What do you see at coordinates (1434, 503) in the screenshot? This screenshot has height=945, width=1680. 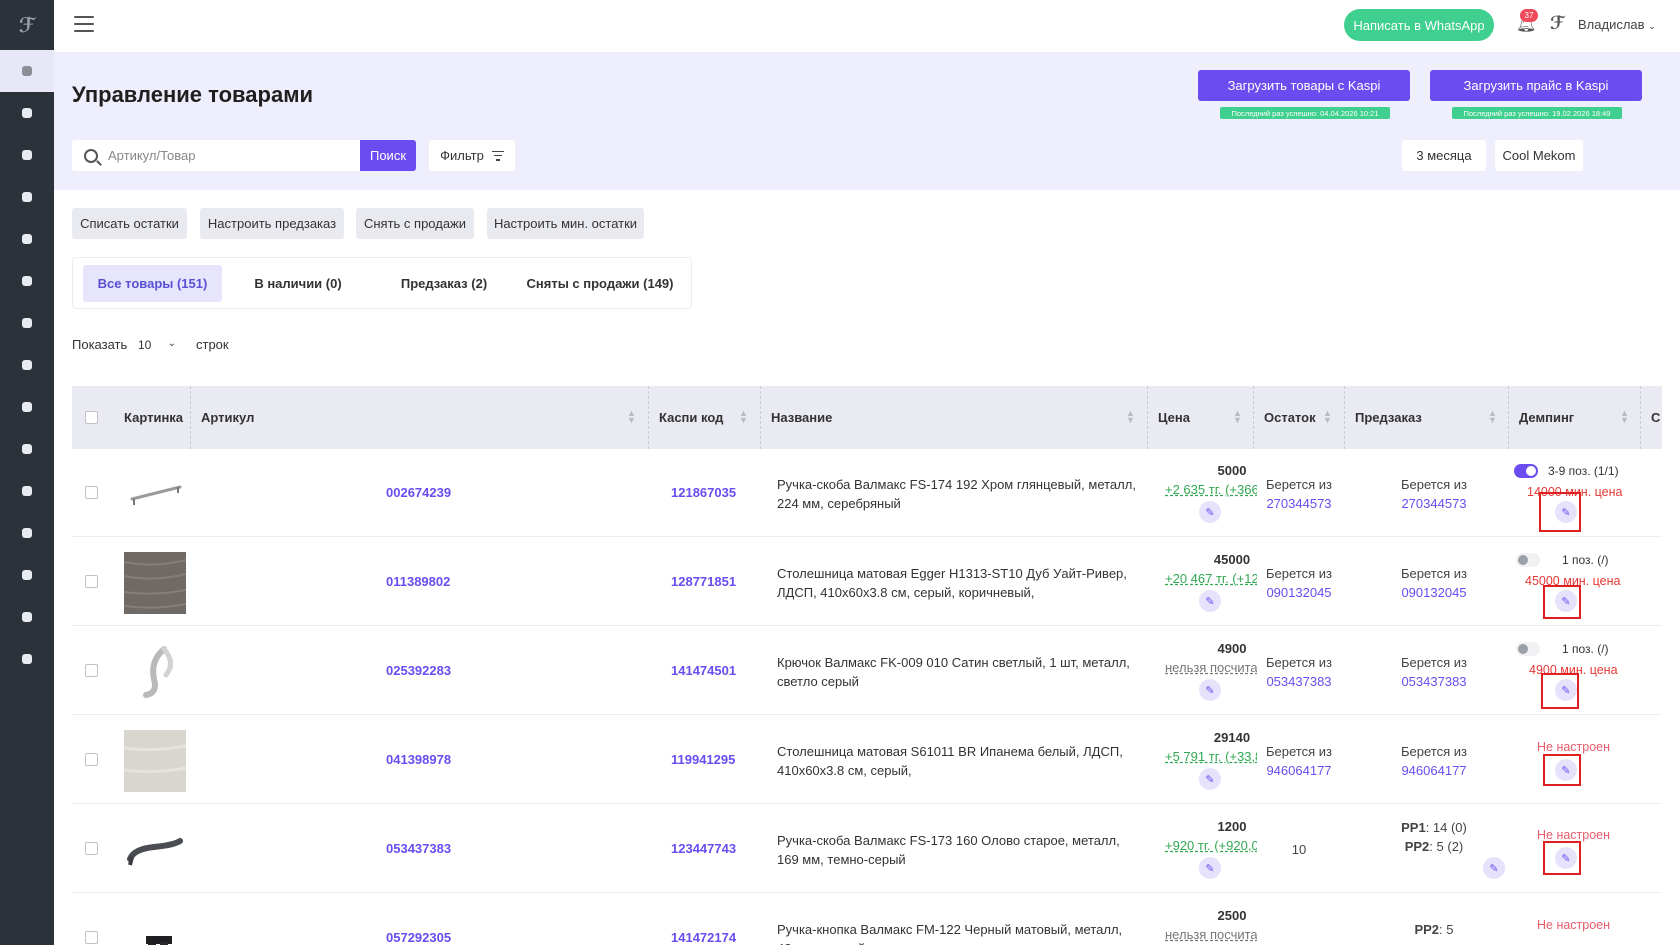 I see `preorder-source-link: 270344573` at bounding box center [1434, 503].